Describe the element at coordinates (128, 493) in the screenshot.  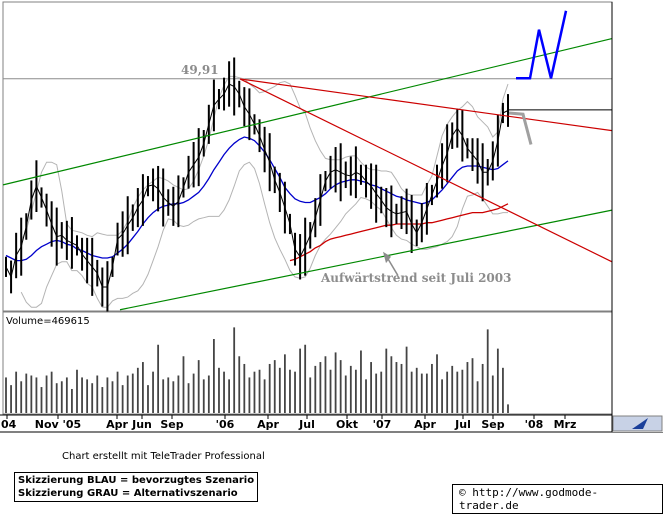
I see `legend-grey: Skizzierung GRAU = Alternativszenario` at that location.